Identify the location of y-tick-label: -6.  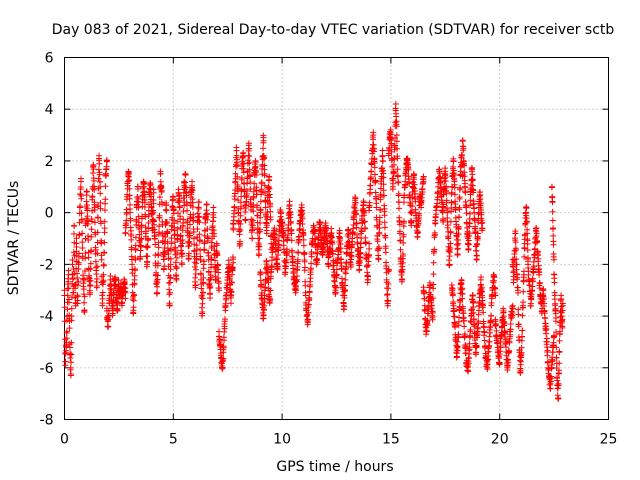
(47, 369).